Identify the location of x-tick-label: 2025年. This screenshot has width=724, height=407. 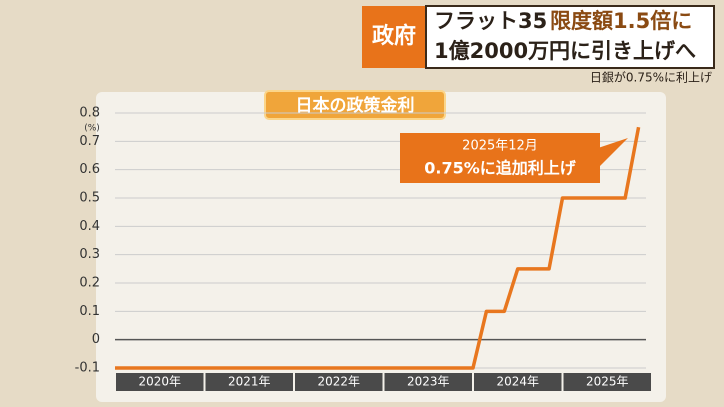
(607, 382).